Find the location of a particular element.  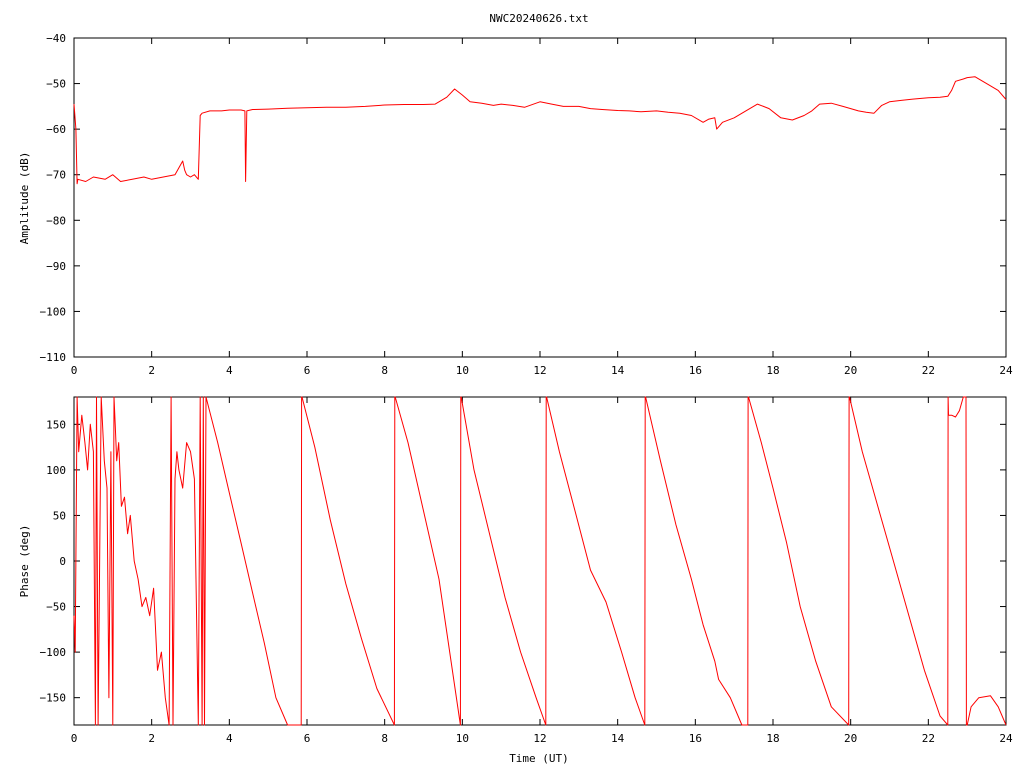

amplitude-x-tick-label: 10 is located at coordinates (462, 370).